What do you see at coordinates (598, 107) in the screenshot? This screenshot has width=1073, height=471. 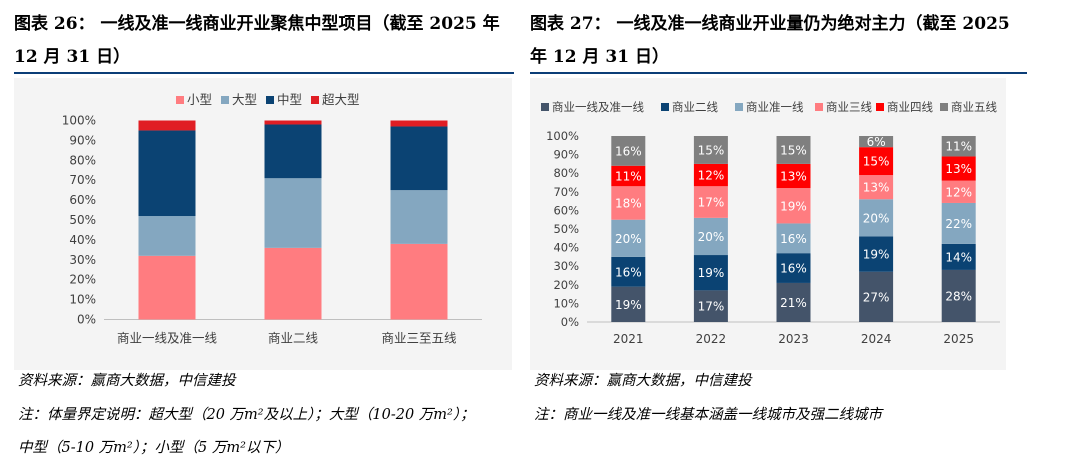 I see `legend-label: 商业一线及准一线` at bounding box center [598, 107].